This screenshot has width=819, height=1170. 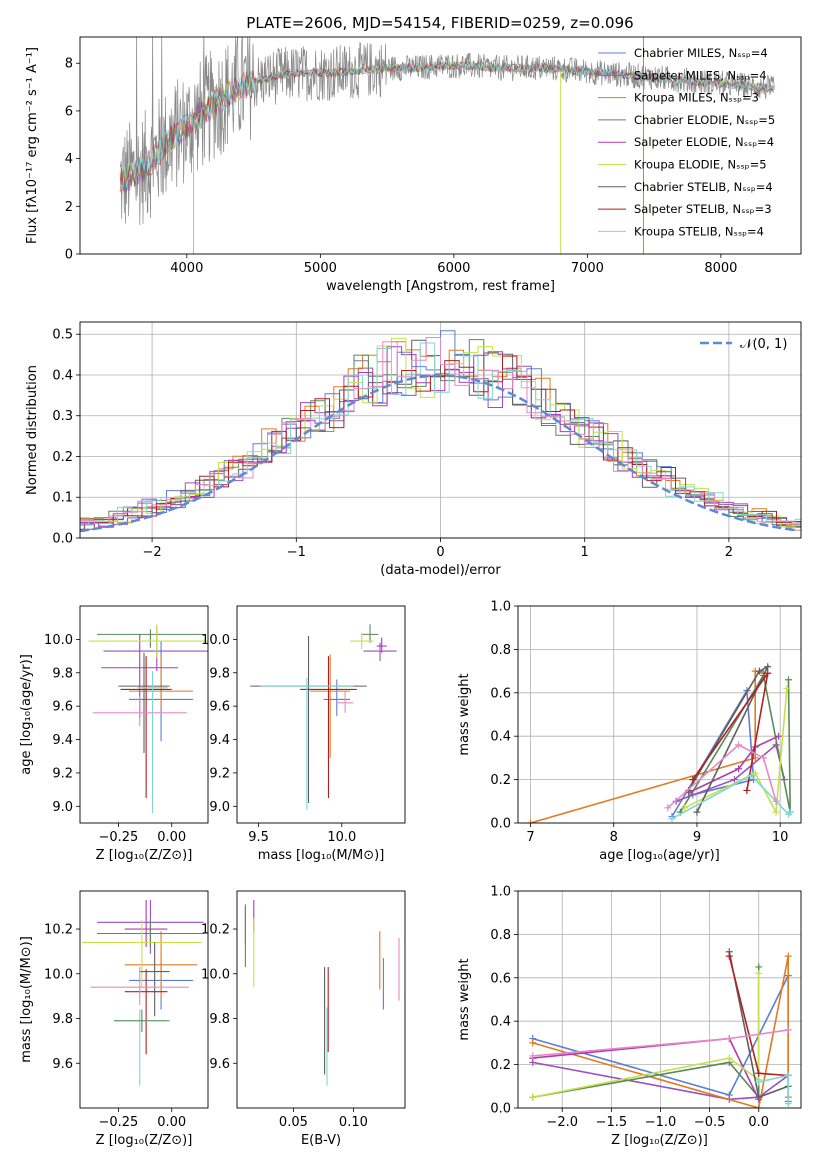 I want to click on x-tick-label: 1, so click(x=585, y=552).